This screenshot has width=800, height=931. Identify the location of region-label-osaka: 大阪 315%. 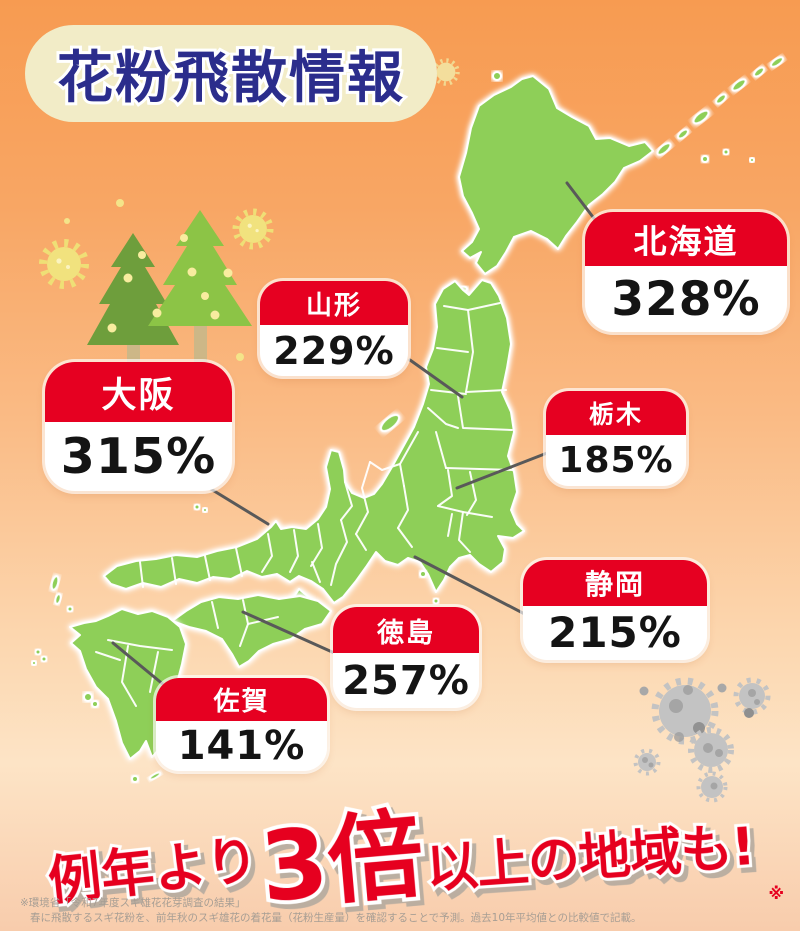
(138, 426).